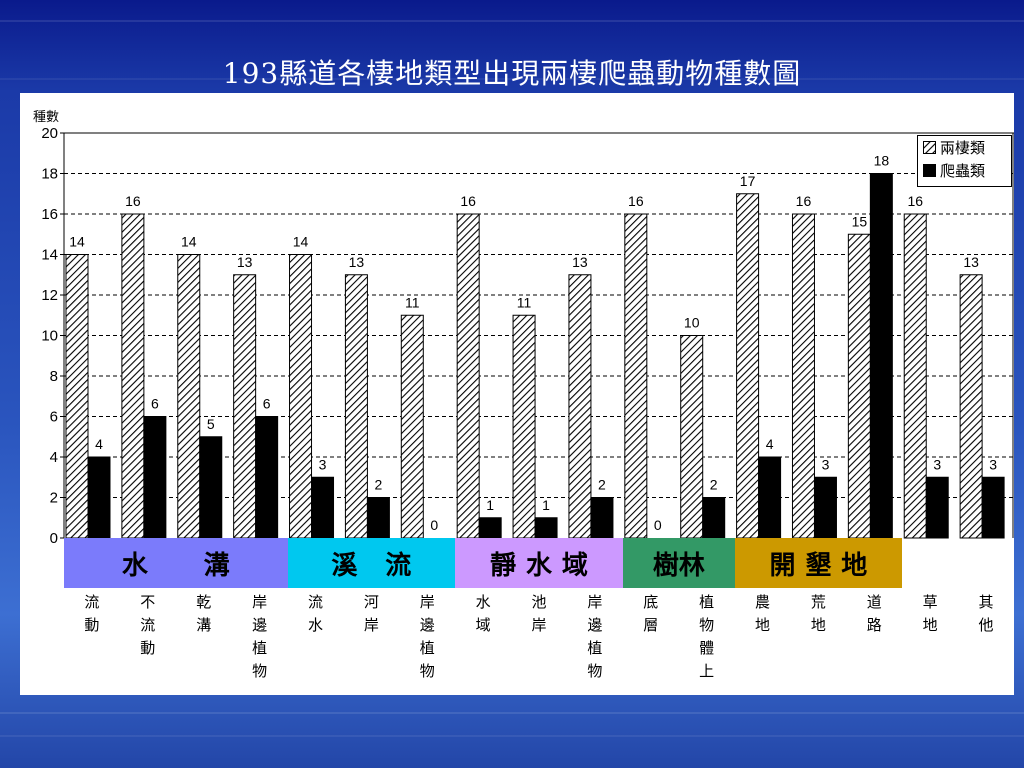 The image size is (1024, 768). I want to click on data-label-amphibians: 17, so click(748, 181).